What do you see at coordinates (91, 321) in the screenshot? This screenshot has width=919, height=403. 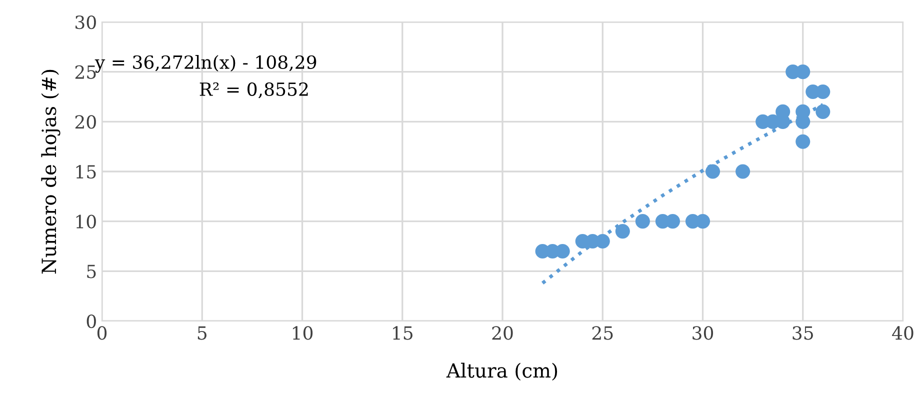 I see `y-tick-label: 0` at bounding box center [91, 321].